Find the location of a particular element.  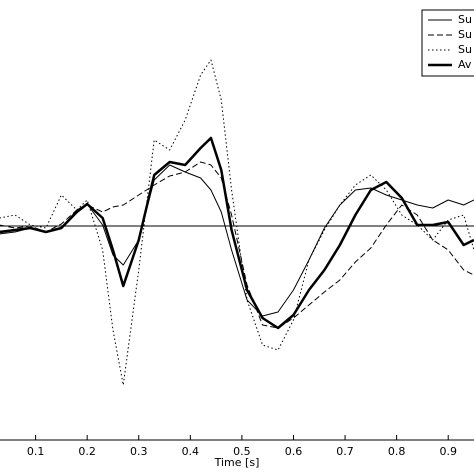

x-tick-label: 0.5 is located at coordinates (242, 451).